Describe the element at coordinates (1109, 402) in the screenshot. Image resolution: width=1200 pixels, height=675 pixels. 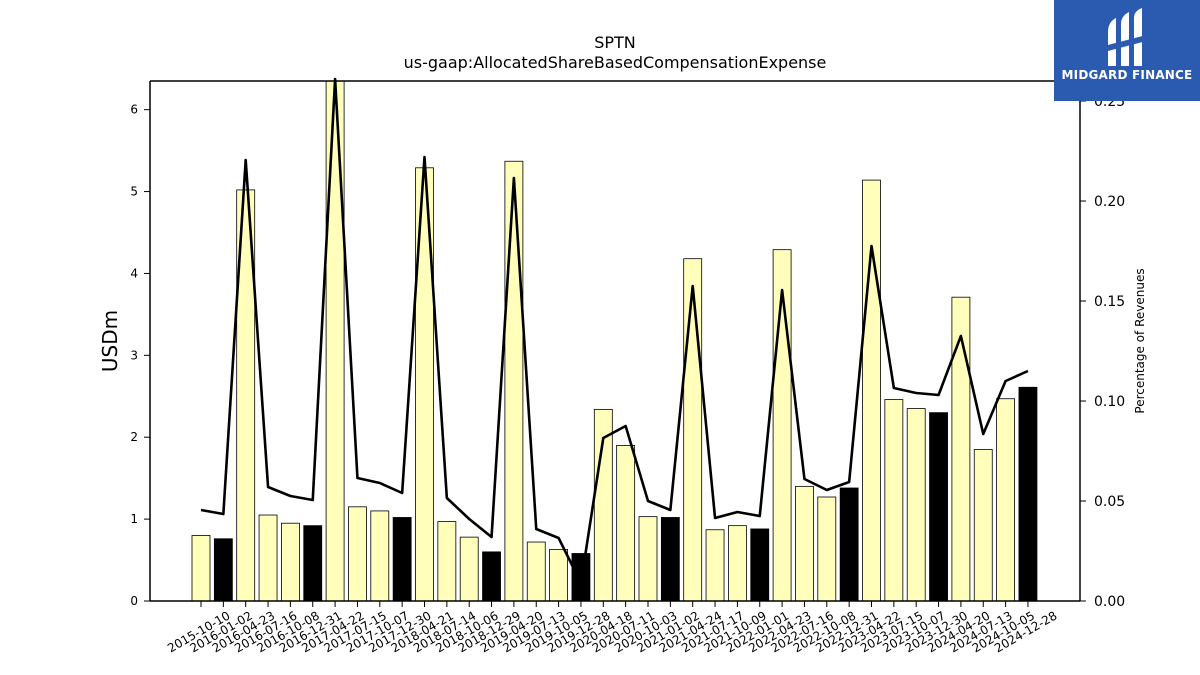
I see `y2-tick-label: 0.10` at that location.